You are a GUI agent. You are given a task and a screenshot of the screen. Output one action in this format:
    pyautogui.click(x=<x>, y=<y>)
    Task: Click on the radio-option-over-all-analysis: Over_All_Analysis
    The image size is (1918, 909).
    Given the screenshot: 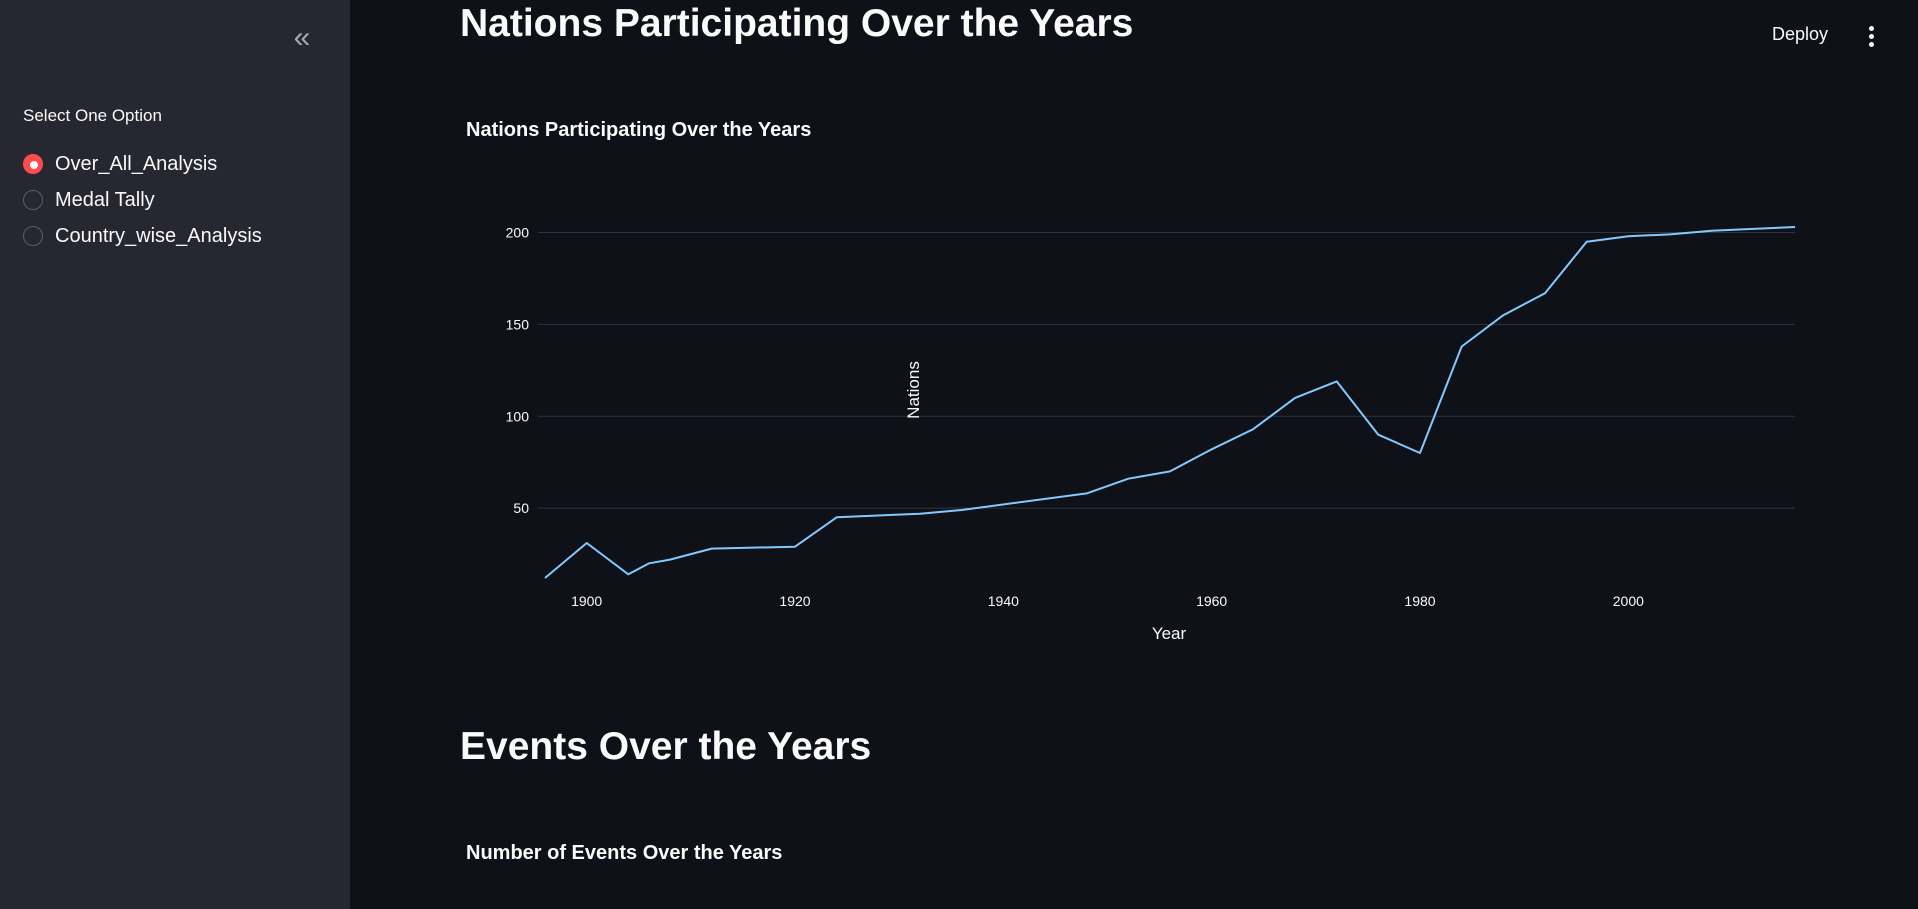 What is the action you would take?
    pyautogui.click(x=142, y=164)
    